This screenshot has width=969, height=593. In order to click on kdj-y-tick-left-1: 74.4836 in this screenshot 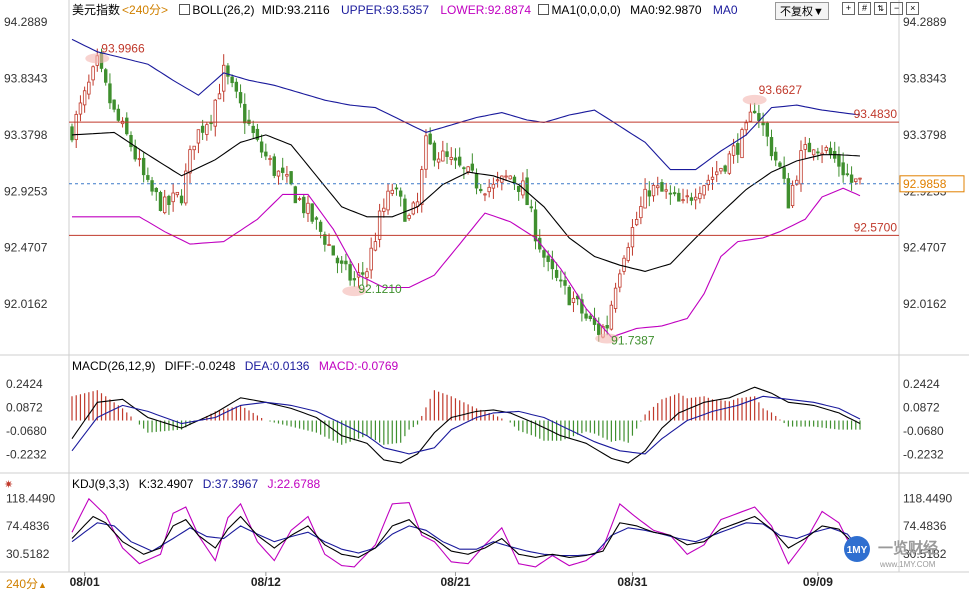, I will do `click(28, 526)`.